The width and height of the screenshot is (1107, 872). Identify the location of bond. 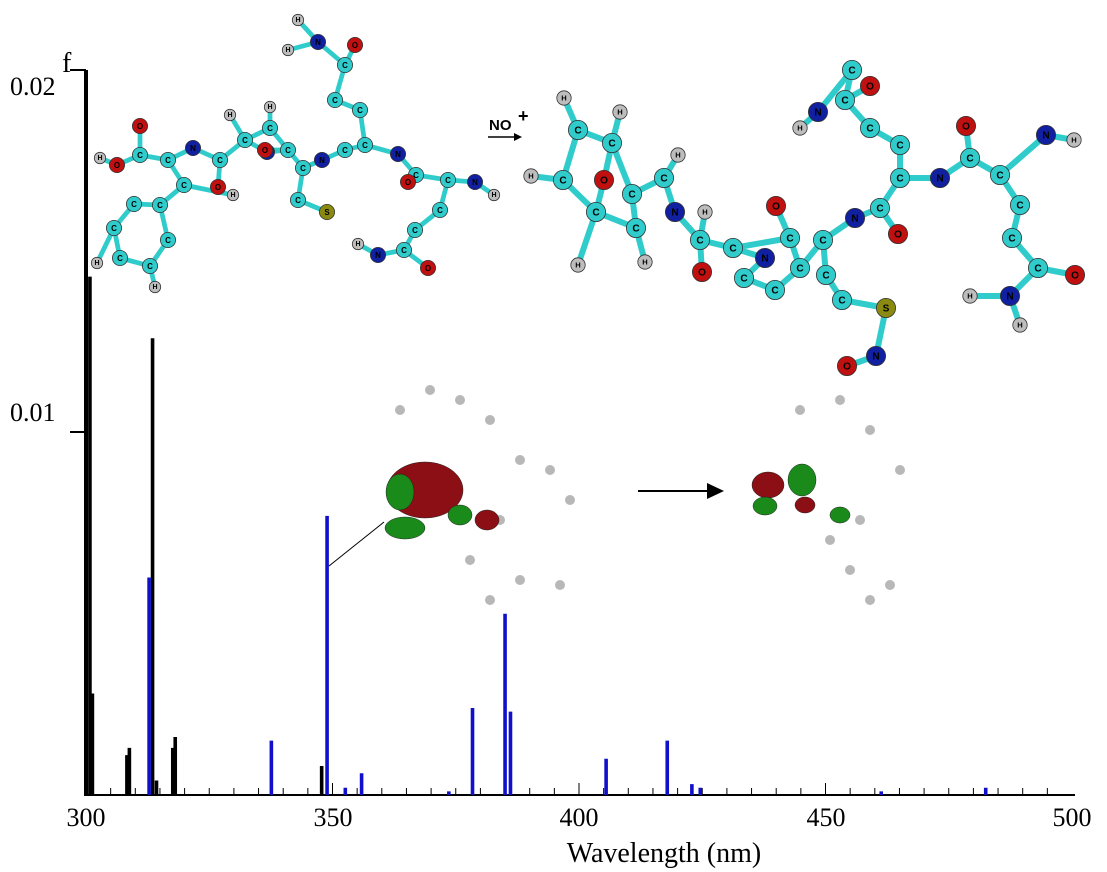
(1023, 155).